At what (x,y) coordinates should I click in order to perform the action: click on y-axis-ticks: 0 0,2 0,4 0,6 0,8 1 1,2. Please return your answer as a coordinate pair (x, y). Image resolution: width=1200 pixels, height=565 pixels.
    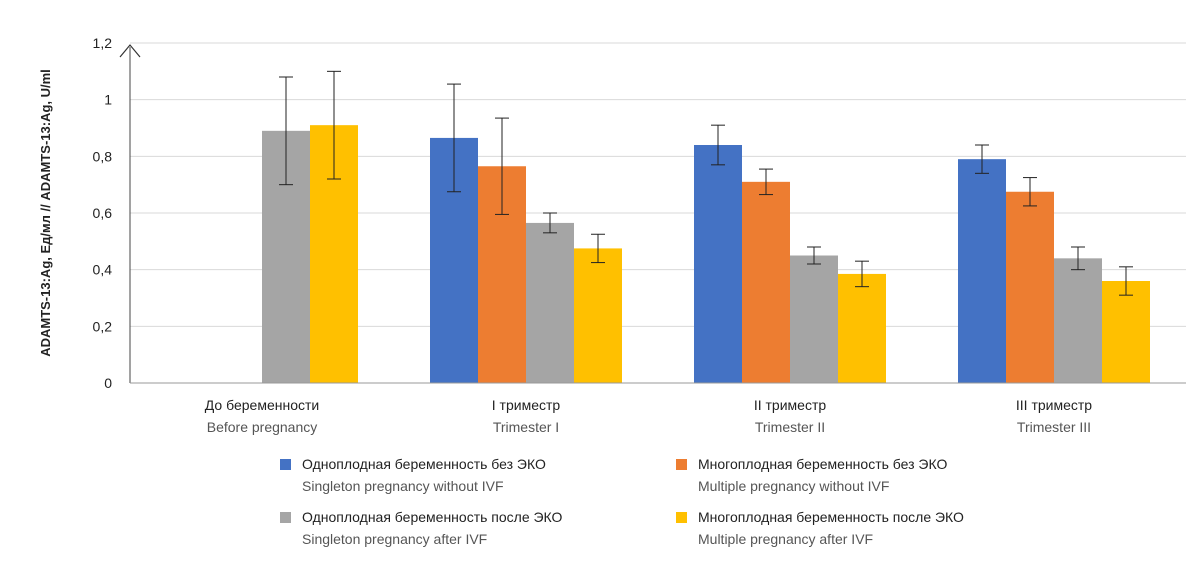
    Looking at the image, I should click on (103, 213).